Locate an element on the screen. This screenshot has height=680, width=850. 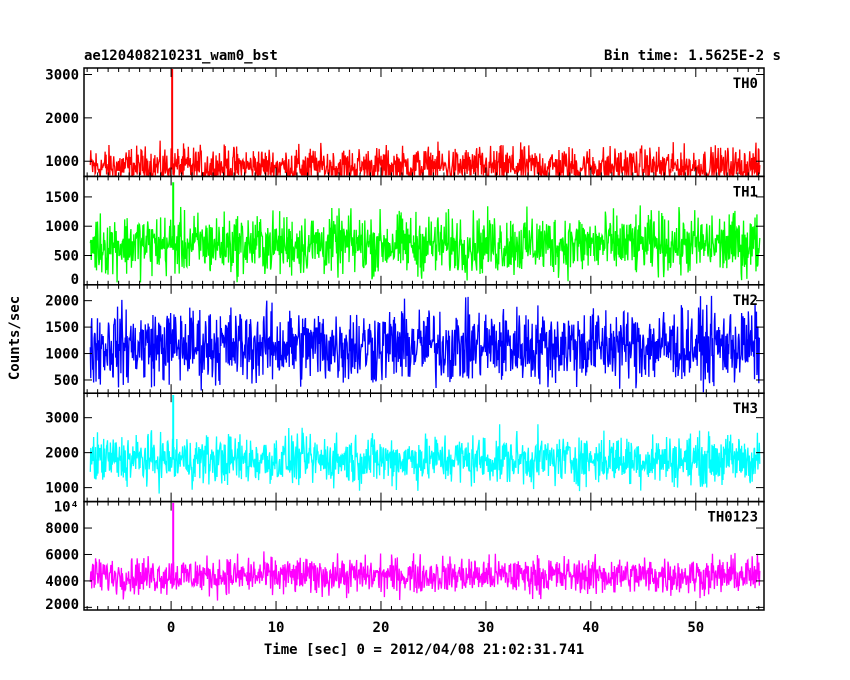
chart-title: ae120408210231_wam0_bst is located at coordinates (181, 56).